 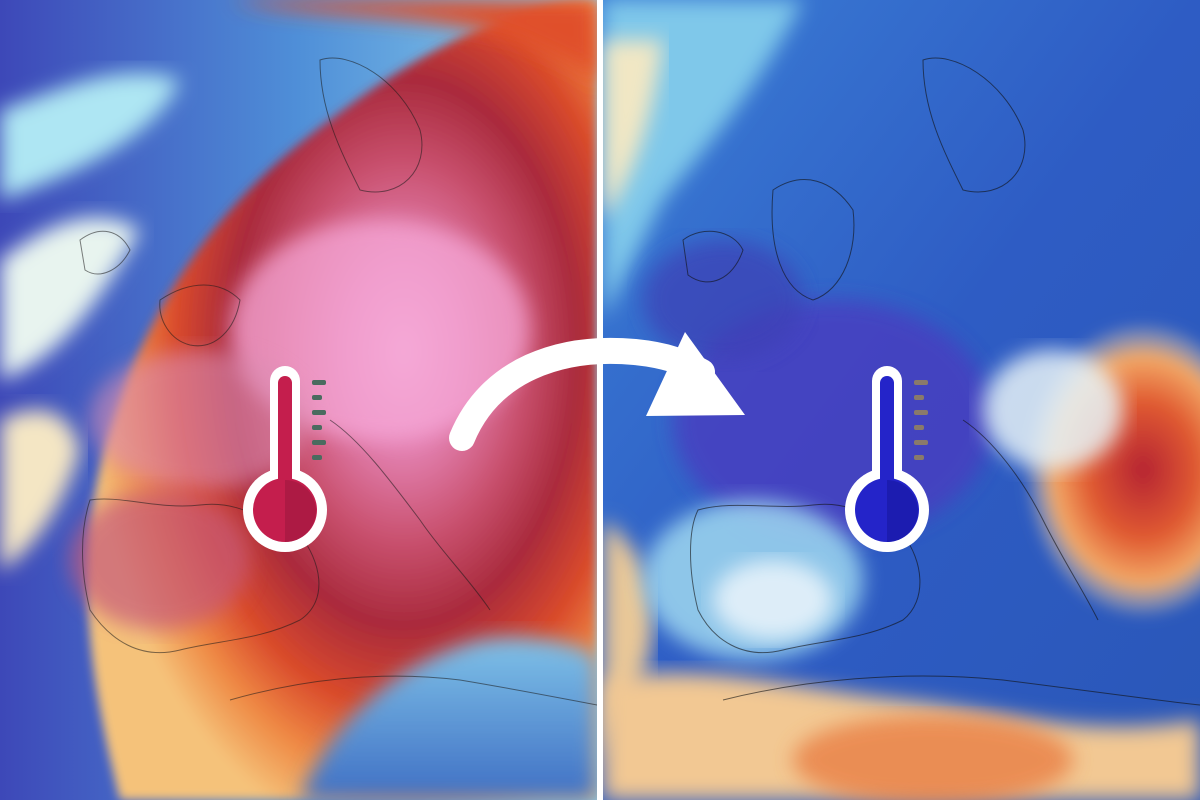 What do you see at coordinates (285, 459) in the screenshot?
I see `thermometer-hot-icon` at bounding box center [285, 459].